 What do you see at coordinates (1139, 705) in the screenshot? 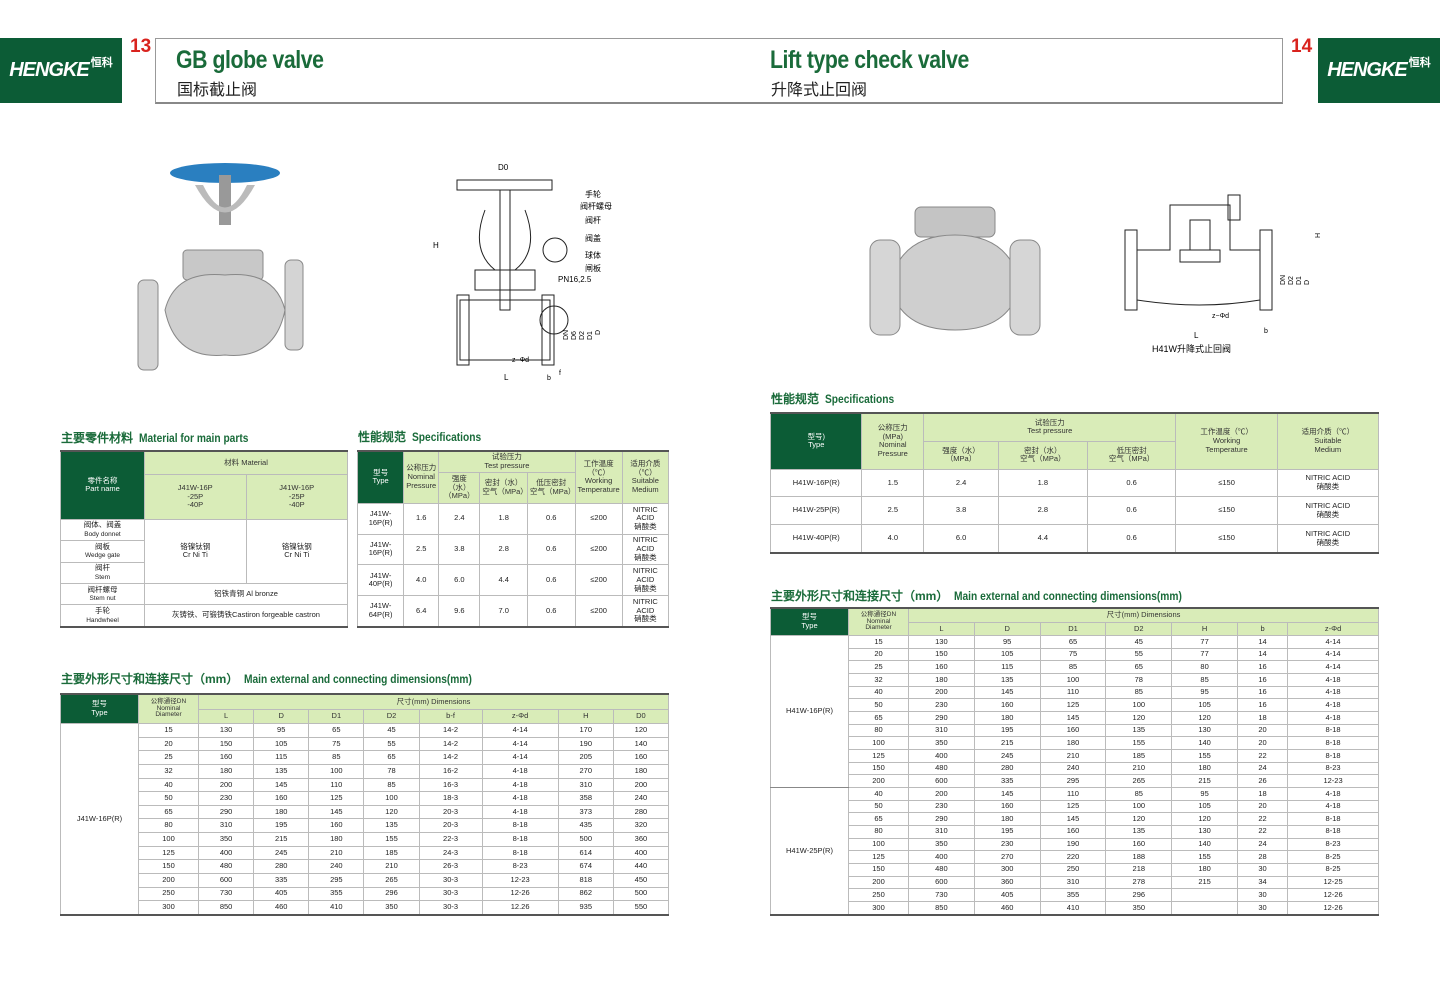
I see `cell: 100` at bounding box center [1139, 705].